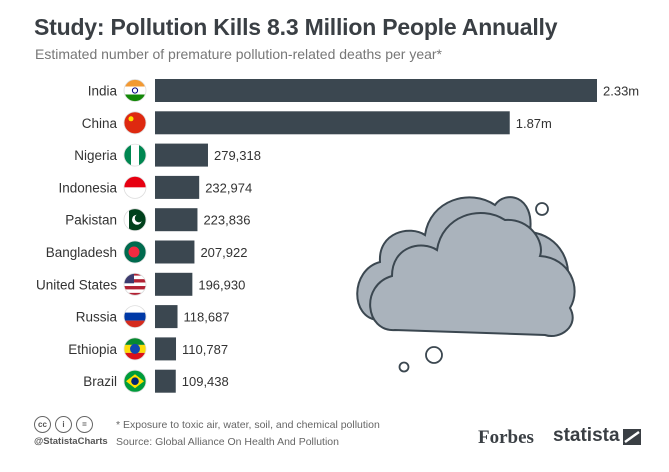 This screenshot has width=669, height=472. Describe the element at coordinates (165, 381) in the screenshot. I see `bar-brazil` at that location.